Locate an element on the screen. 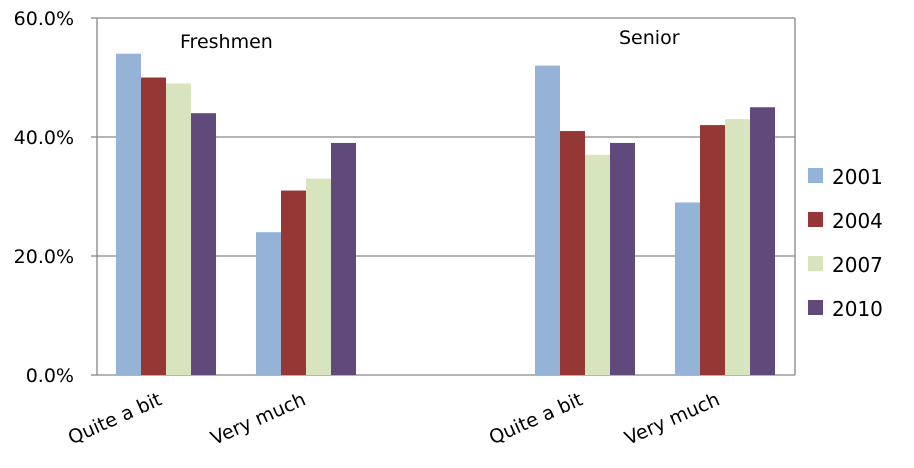 This screenshot has width=914, height=468. legend-label: 2007 is located at coordinates (857, 265).